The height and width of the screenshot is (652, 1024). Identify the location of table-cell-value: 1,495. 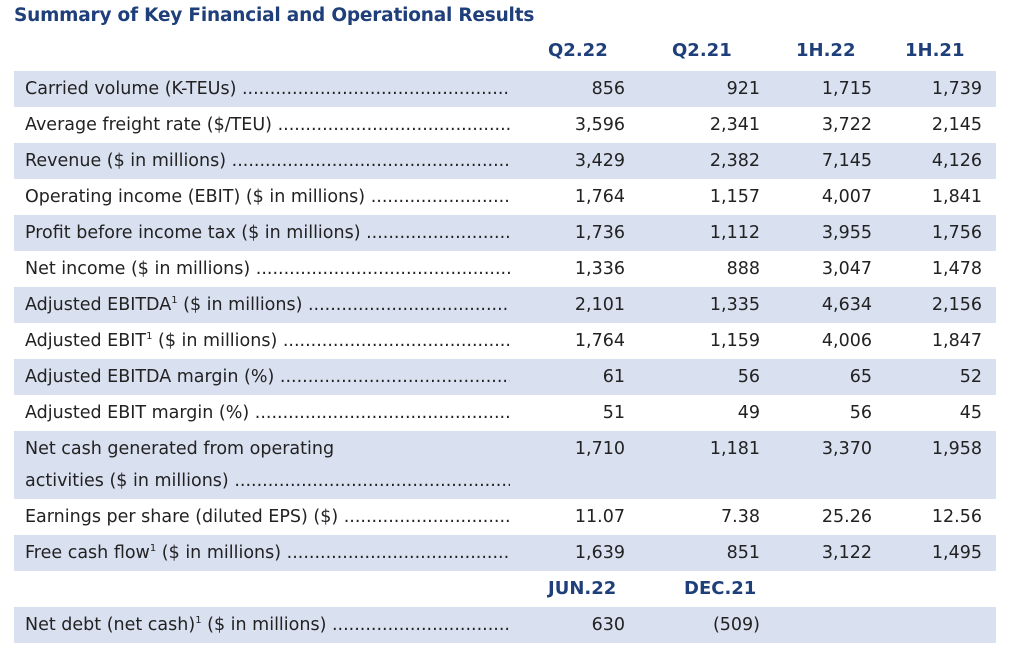
(956, 553).